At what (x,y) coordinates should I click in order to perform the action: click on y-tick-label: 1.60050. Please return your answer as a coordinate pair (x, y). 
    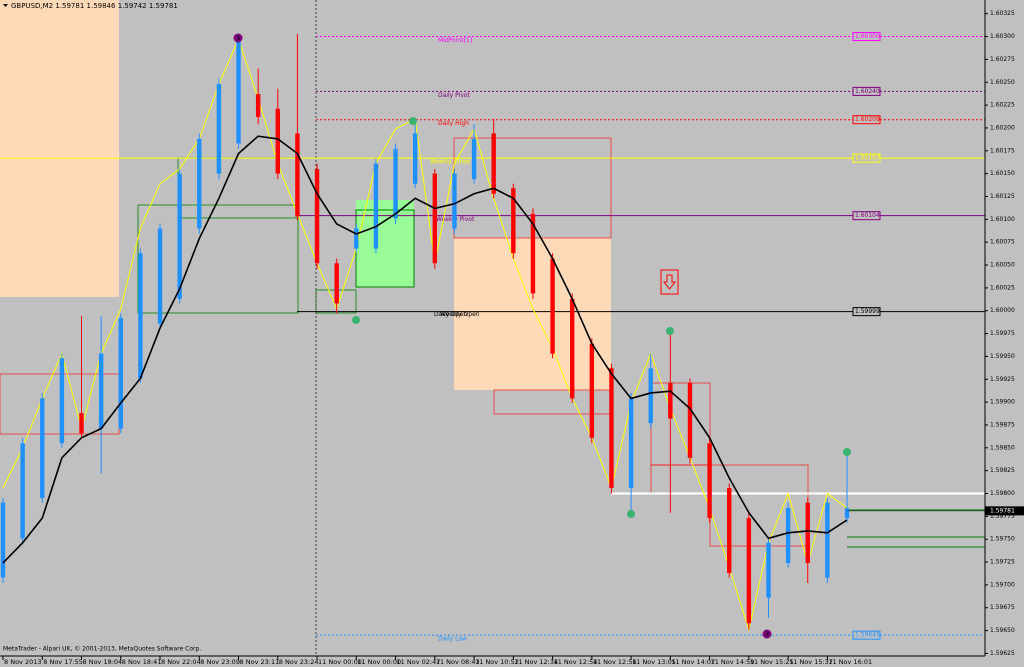
    Looking at the image, I should click on (1002, 265).